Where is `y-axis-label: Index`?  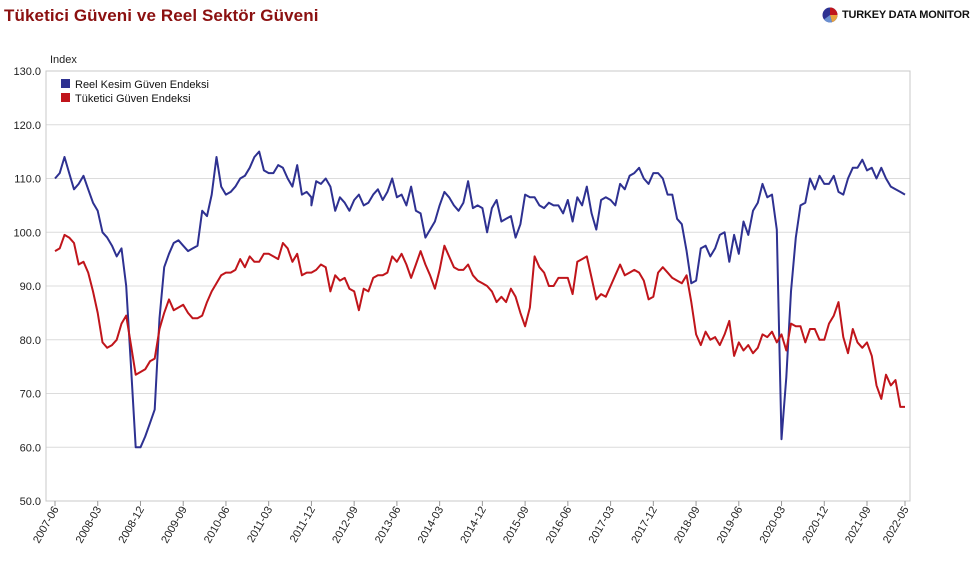
y-axis-label: Index is located at coordinates (63, 60).